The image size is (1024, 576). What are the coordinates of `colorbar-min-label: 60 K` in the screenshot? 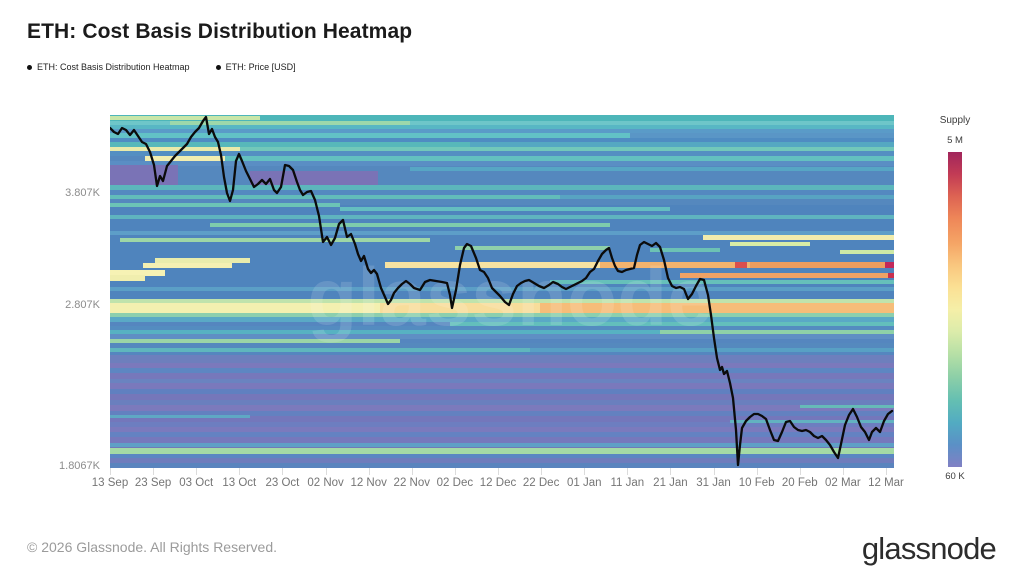 It's located at (955, 476).